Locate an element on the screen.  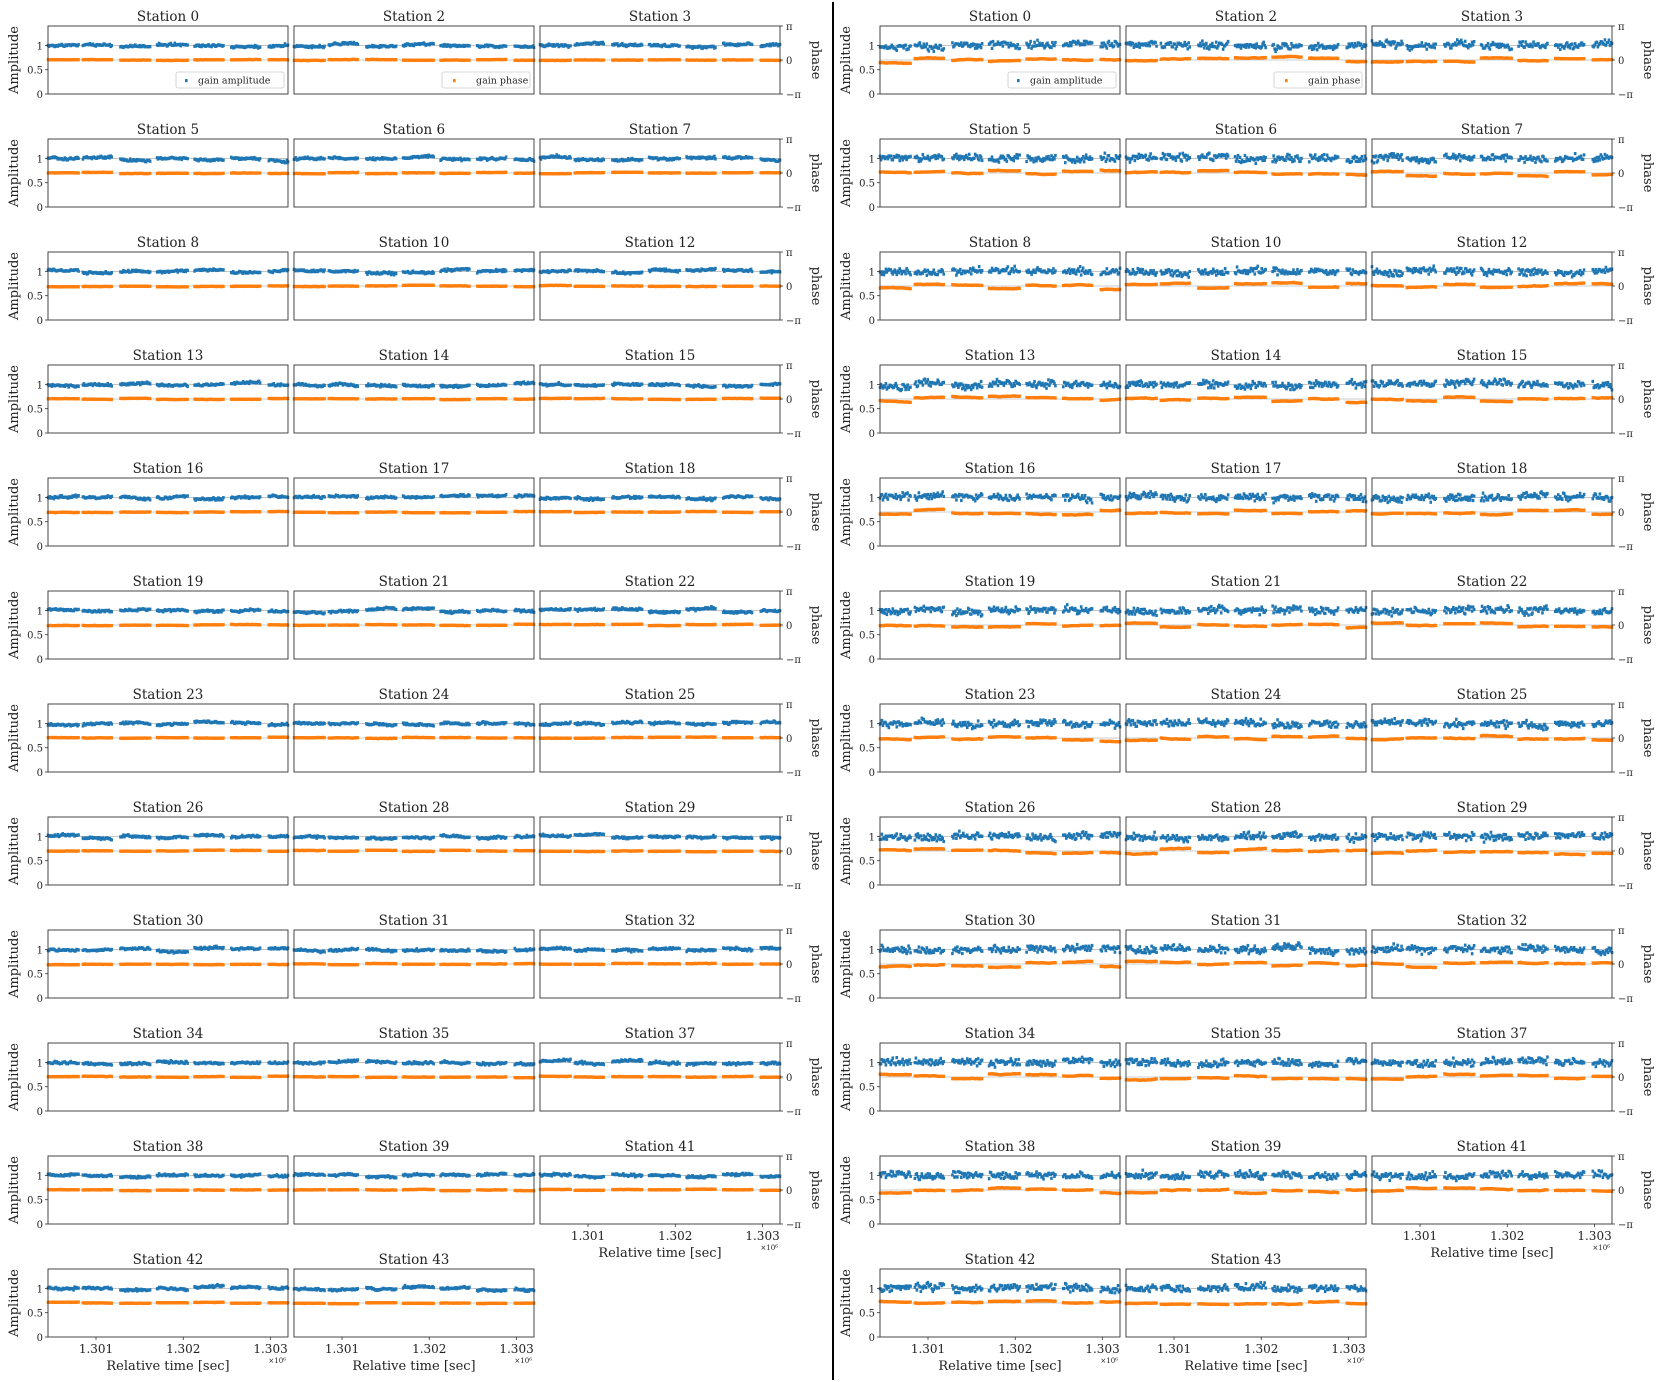
station-subplot-14: Station 14 is located at coordinates (414, 391).